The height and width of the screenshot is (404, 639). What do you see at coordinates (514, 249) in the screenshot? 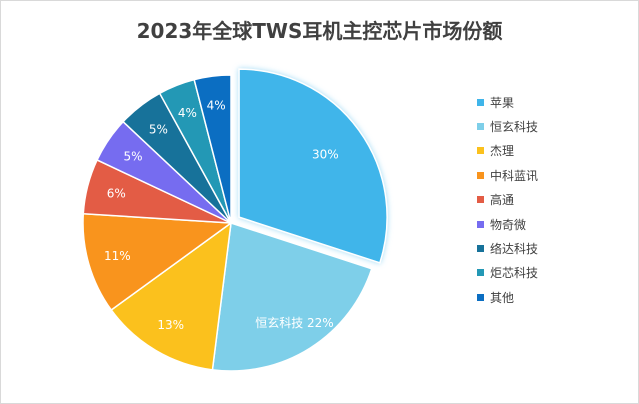
I see `legend-label: 络达科技` at bounding box center [514, 249].